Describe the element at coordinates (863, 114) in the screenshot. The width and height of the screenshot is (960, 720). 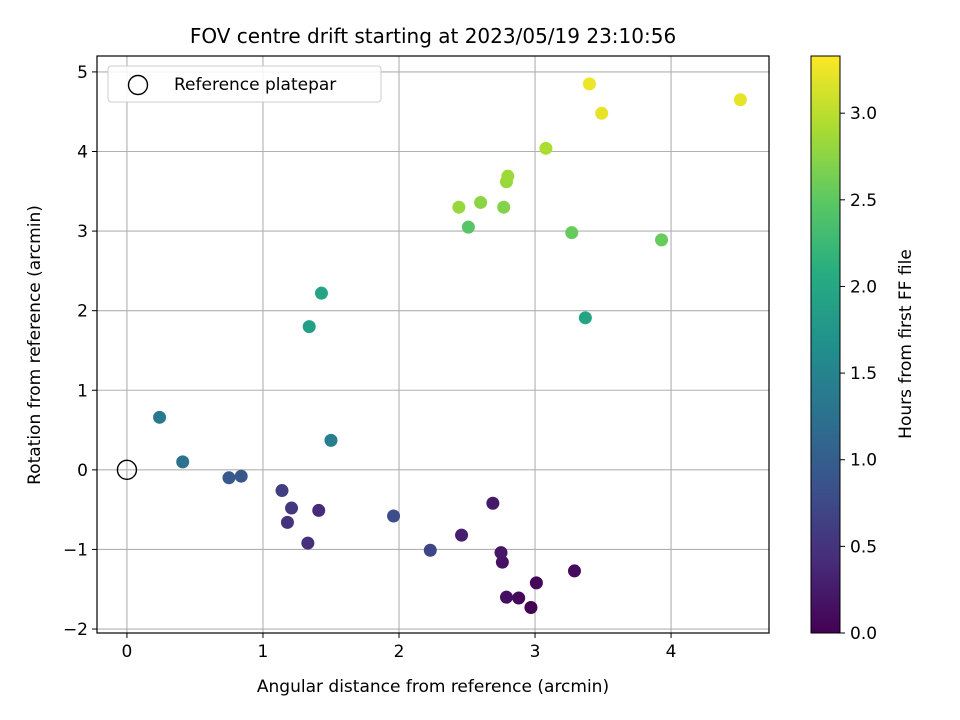
I see `colorbar-tick-label: 3.0` at that location.